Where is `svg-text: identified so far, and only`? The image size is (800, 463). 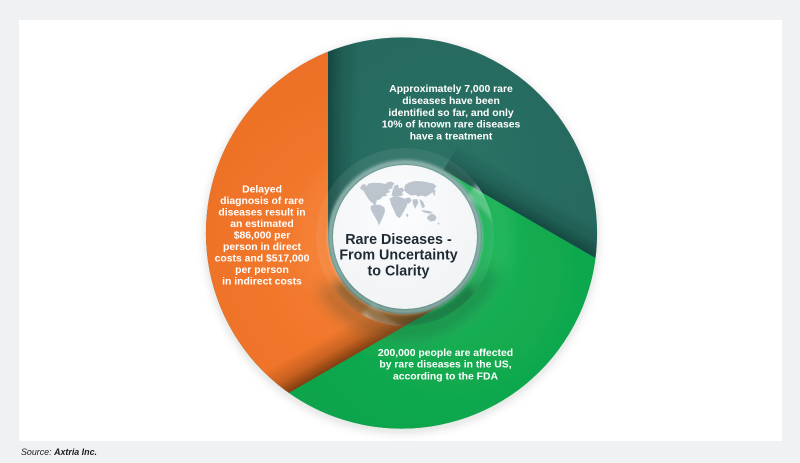
svg-text: identified so far, and only is located at coordinates (451, 113).